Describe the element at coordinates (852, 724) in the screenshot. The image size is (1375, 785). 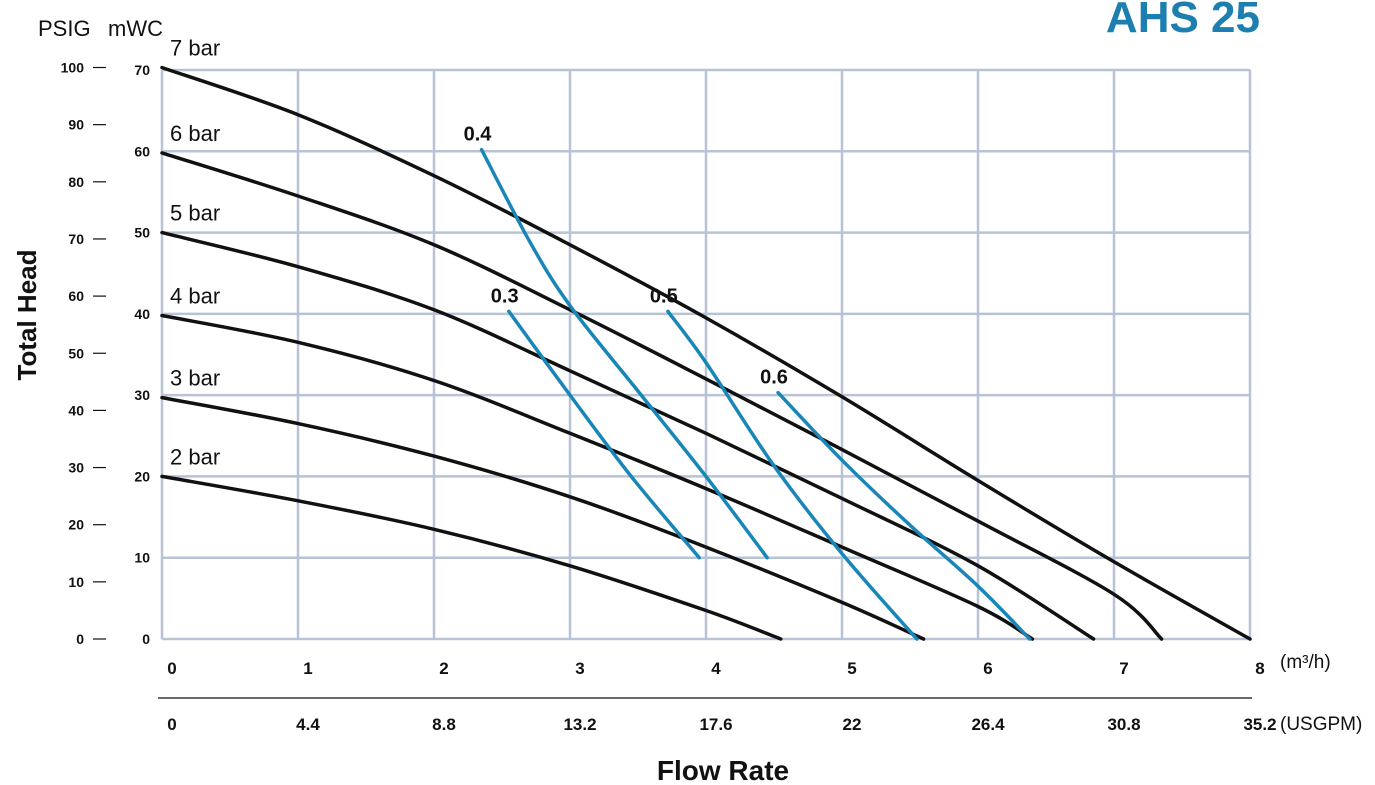
I see `x-tick-usgpm: 22` at that location.